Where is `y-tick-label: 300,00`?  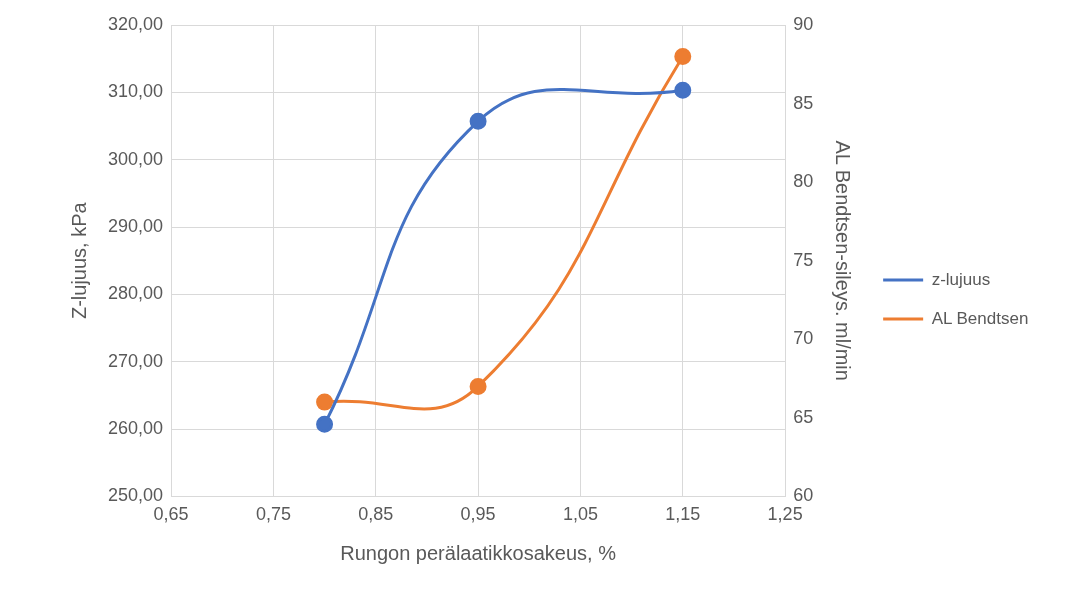 y-tick-label: 300,00 is located at coordinates (135, 158).